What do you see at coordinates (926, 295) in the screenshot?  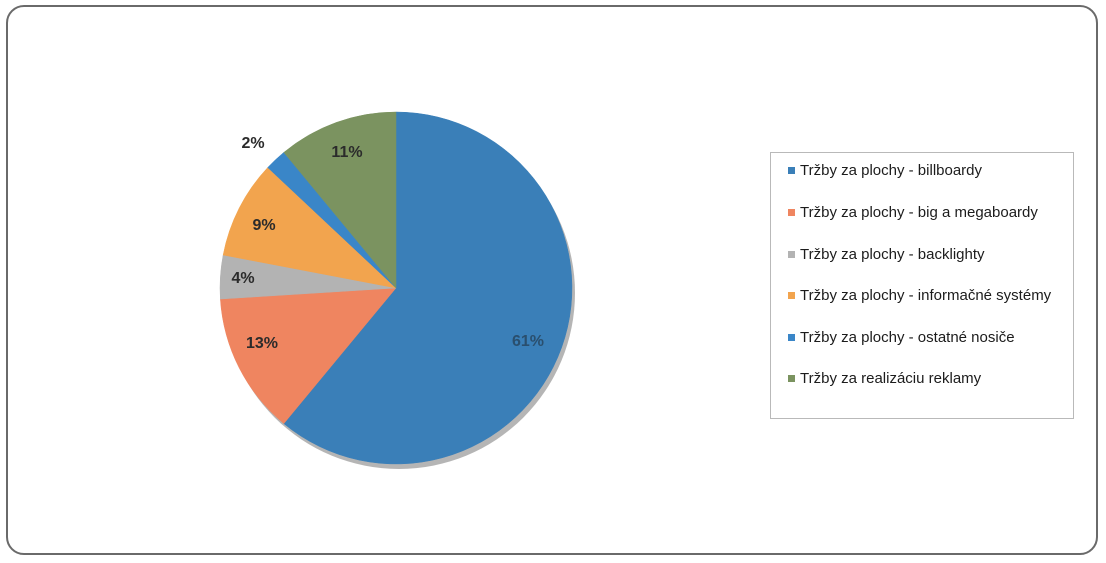 I see `legend-label: Tržby za plochy - informačné systémy` at bounding box center [926, 295].